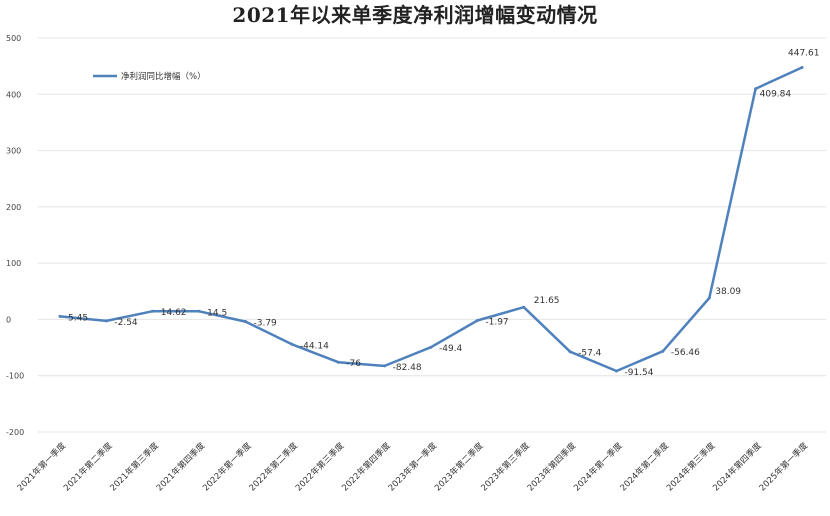  What do you see at coordinates (804, 53) in the screenshot?
I see `data-label: 447.61` at bounding box center [804, 53].